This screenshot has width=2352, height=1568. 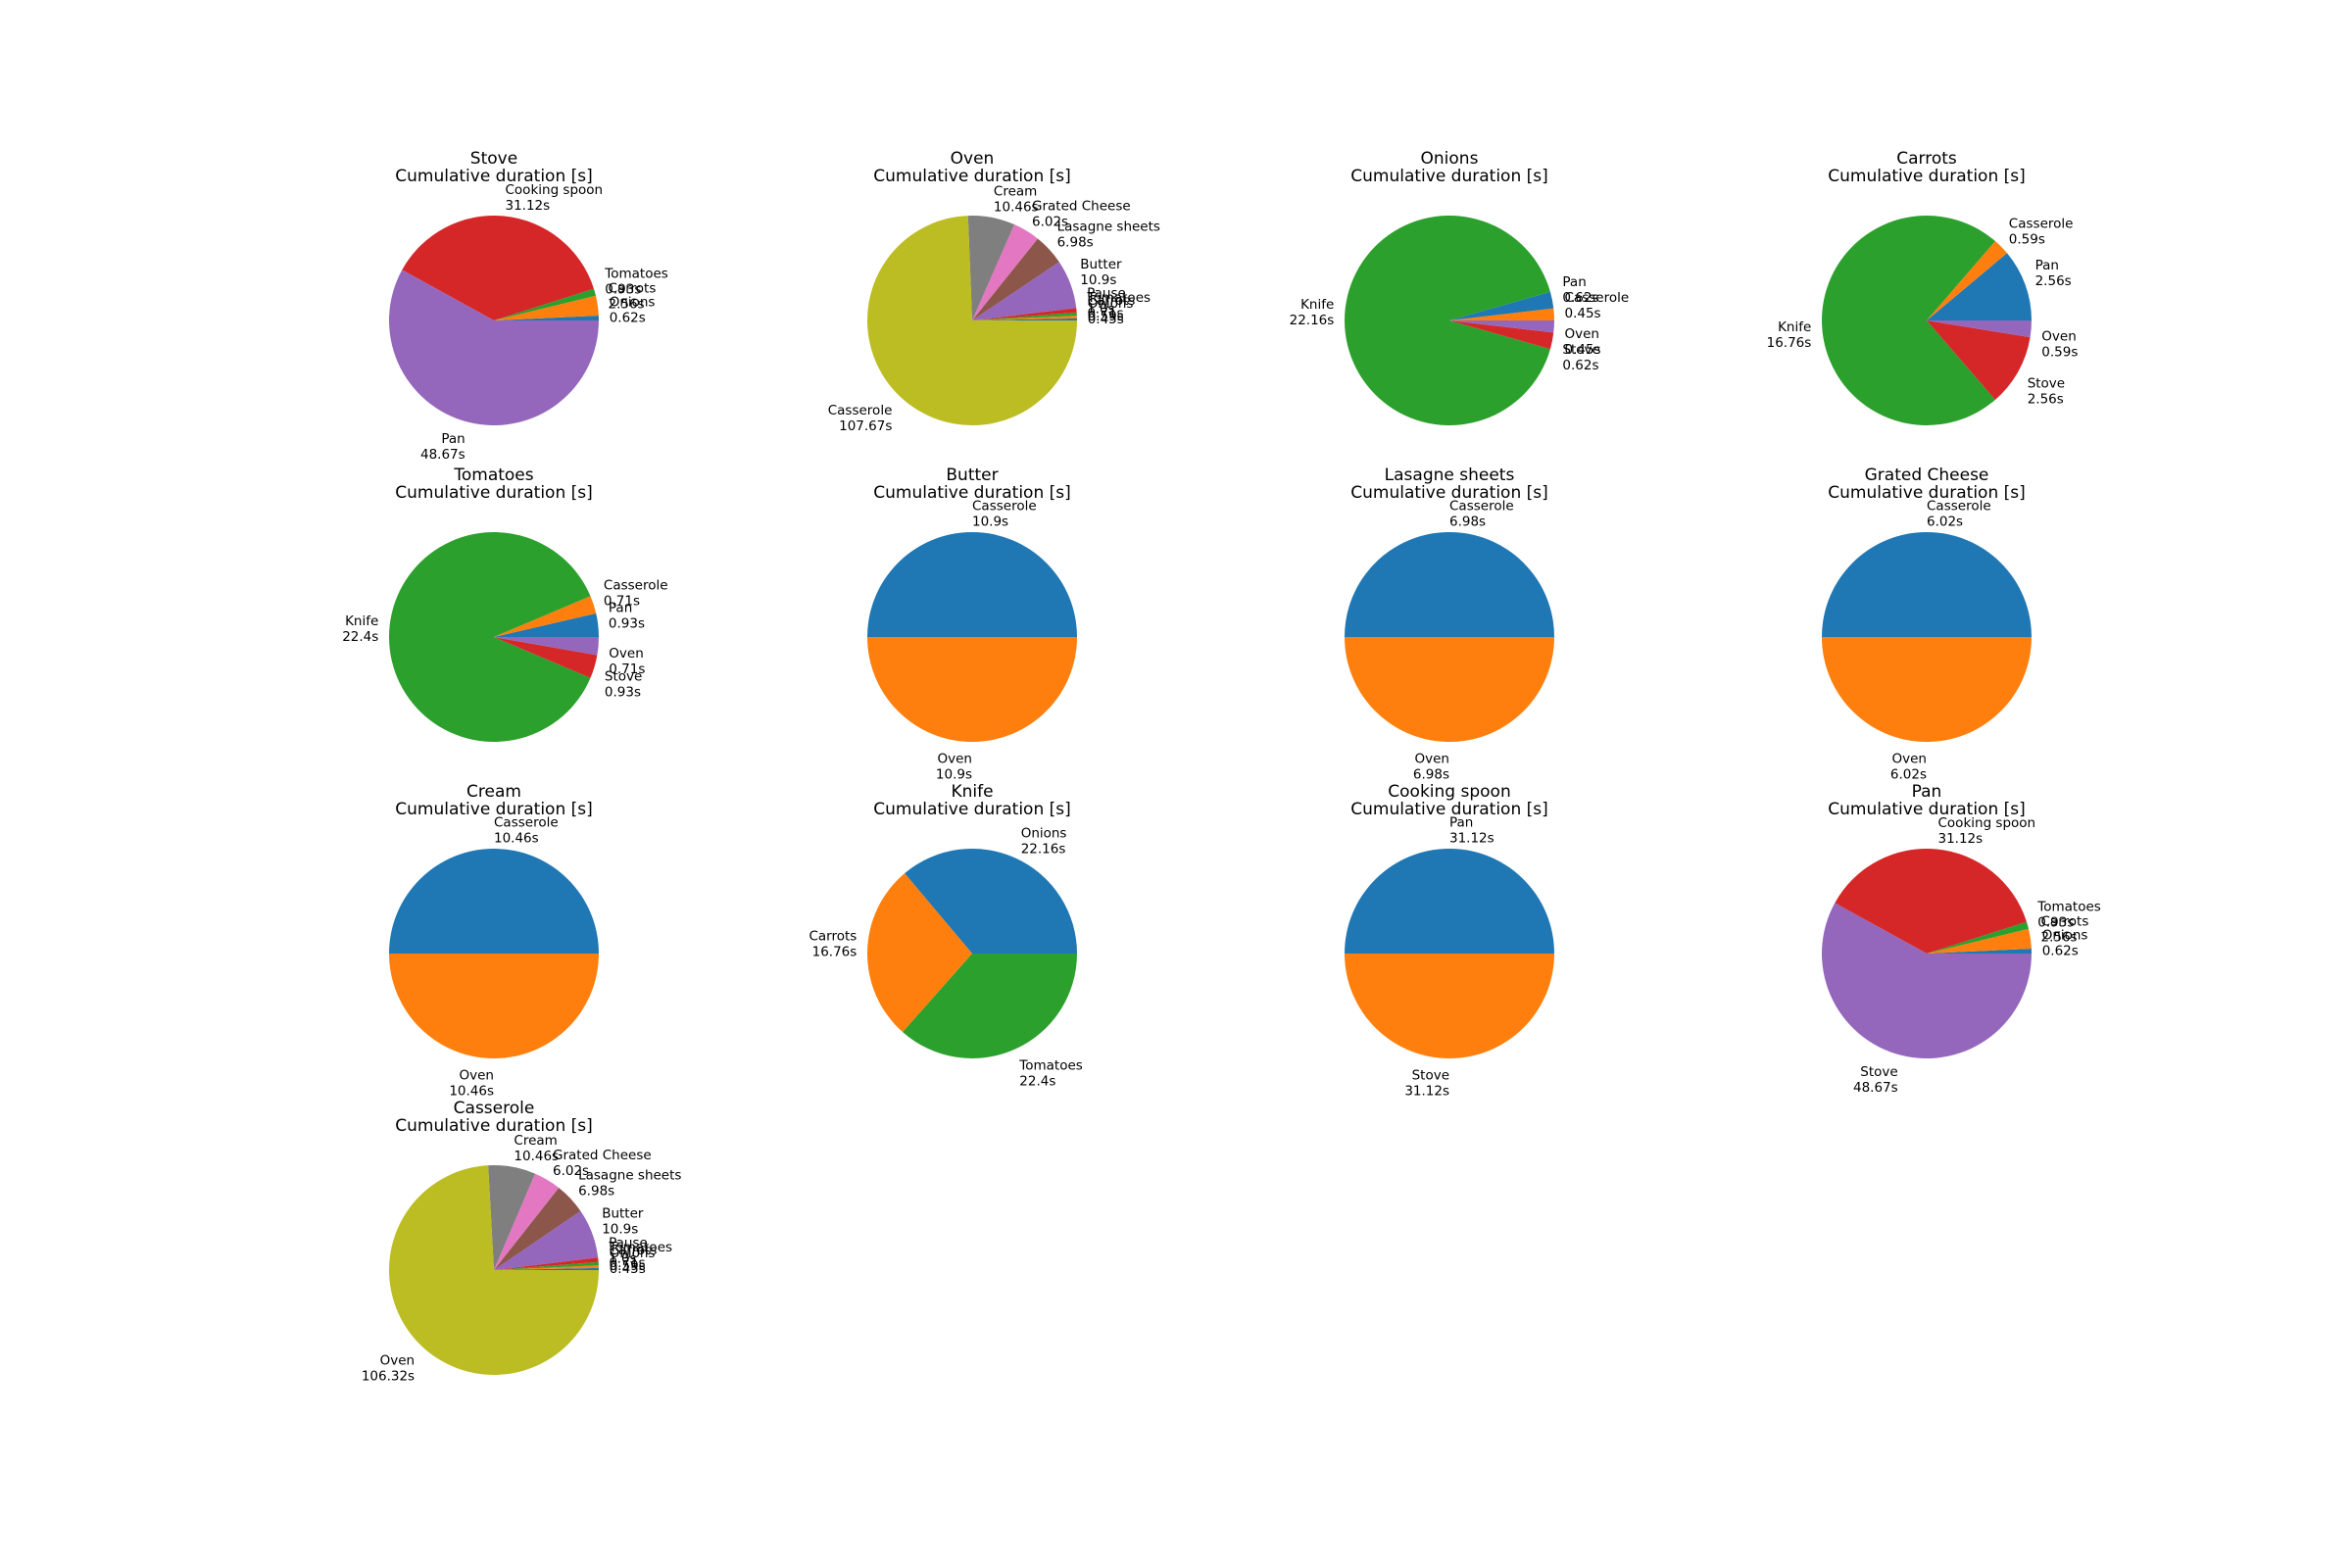 I want to click on slice-value-label: 10.9s, so click(x=1098, y=280).